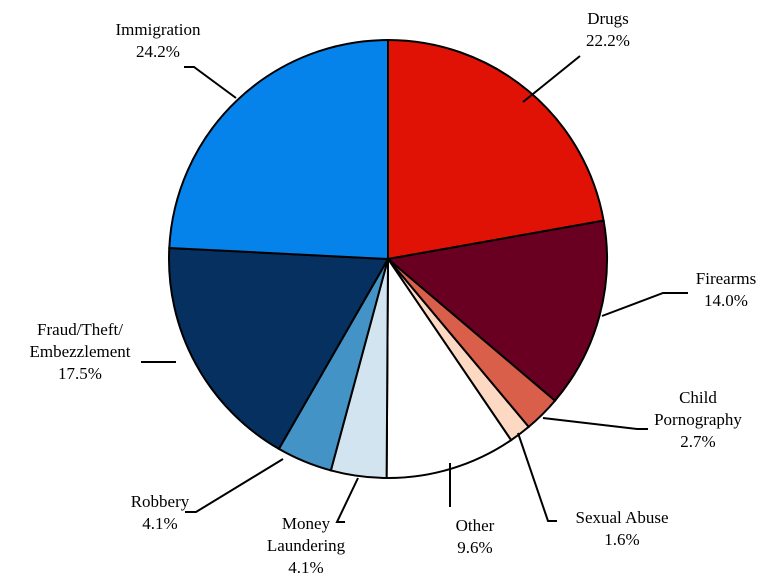  I want to click on label-money-laundering: Money Laundering 4.1%, so click(306, 545).